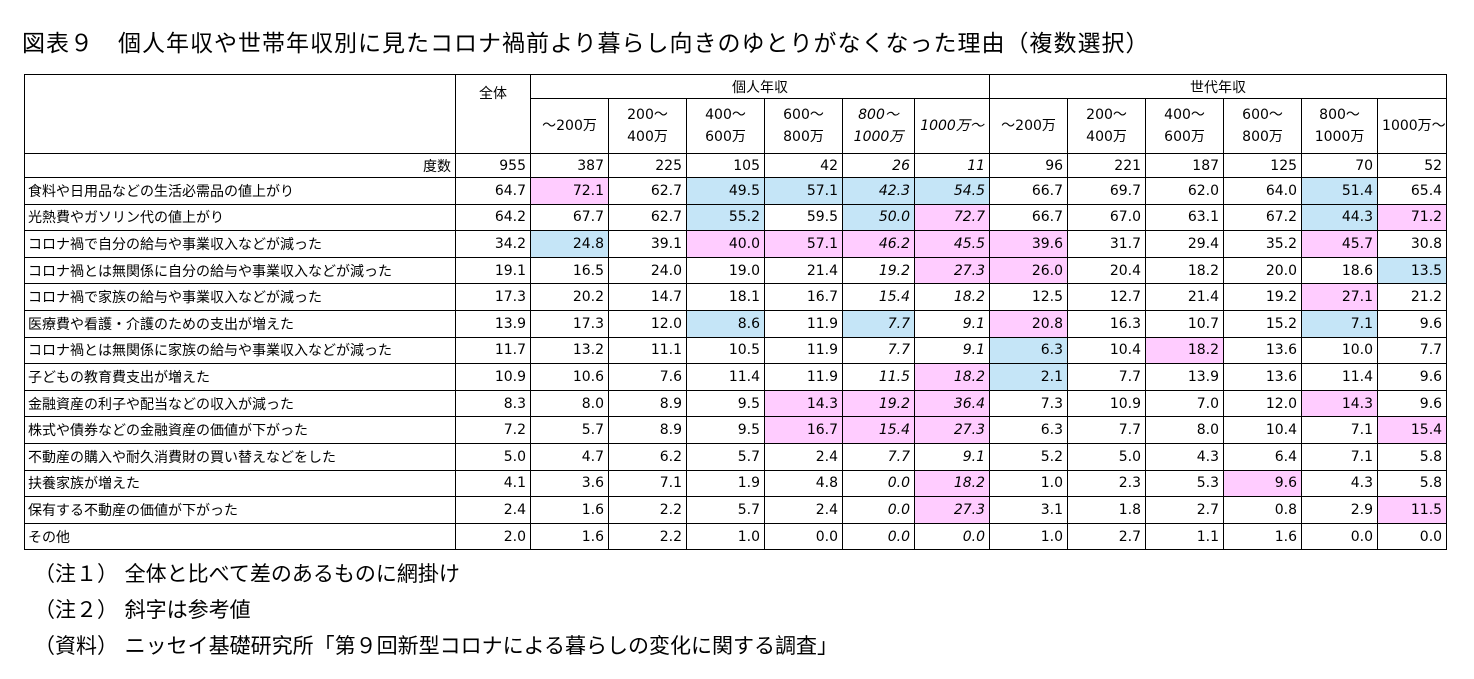  Describe the element at coordinates (569, 191) in the screenshot. I see `value-cell: 72.1` at that location.